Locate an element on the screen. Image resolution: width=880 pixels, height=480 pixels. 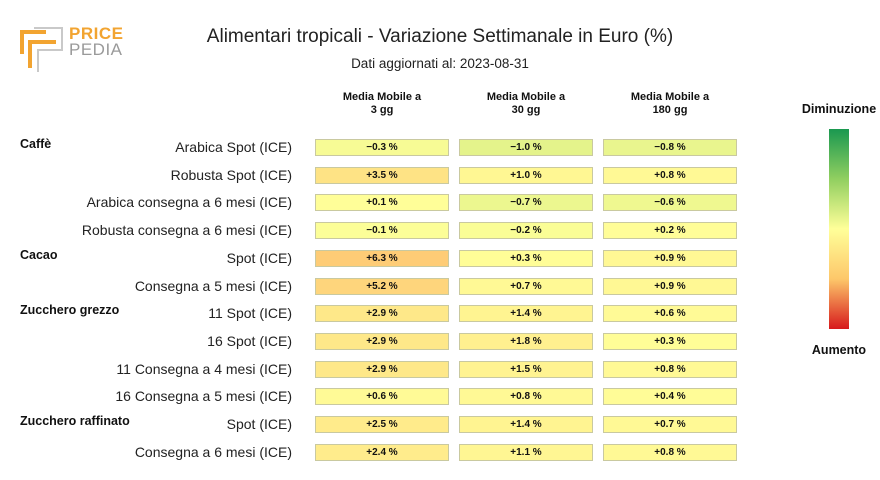
row-label-zucchero-grezzo-16-consegna-a-5-mesi-ice: 16 Consegna a 5 mesi (ICE) is located at coordinates (203, 396).